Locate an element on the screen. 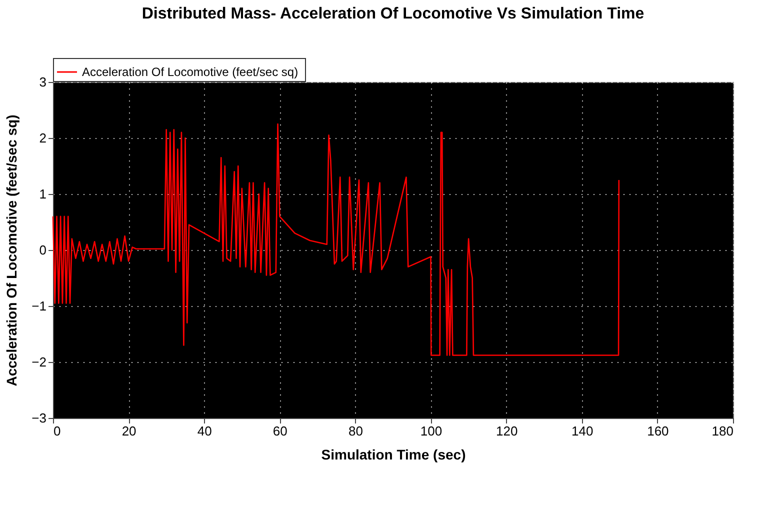  x-tick-label: 120 is located at coordinates (507, 431).